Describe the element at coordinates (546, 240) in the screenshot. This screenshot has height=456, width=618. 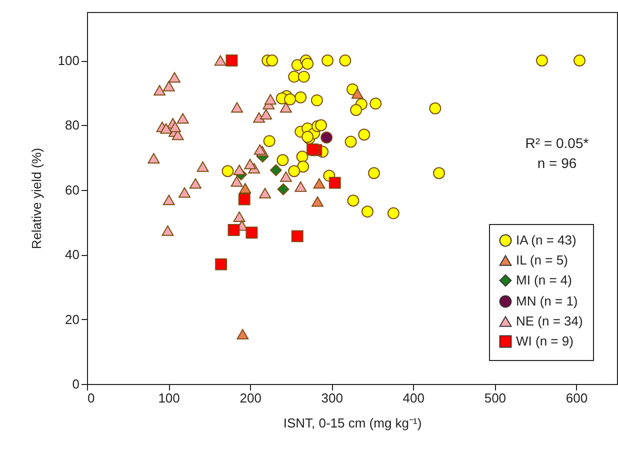
I see `legend-label: IA (n = 43)` at that location.